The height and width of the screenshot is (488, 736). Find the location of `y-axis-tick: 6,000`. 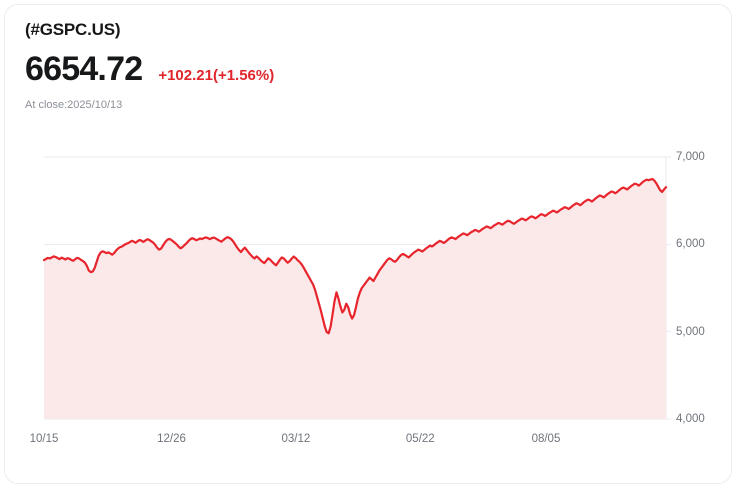

y-axis-tick: 6,000 is located at coordinates (690, 244).